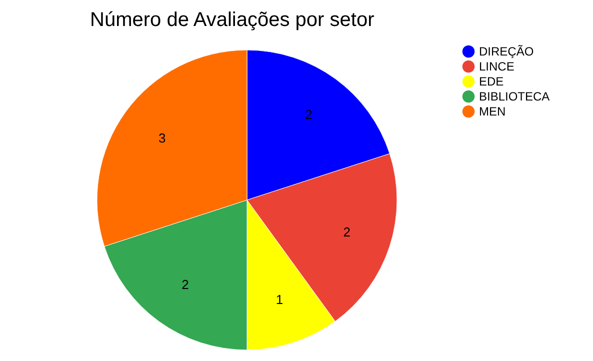 This screenshot has width=593, height=361. I want to click on legend-label: EDE, so click(491, 81).